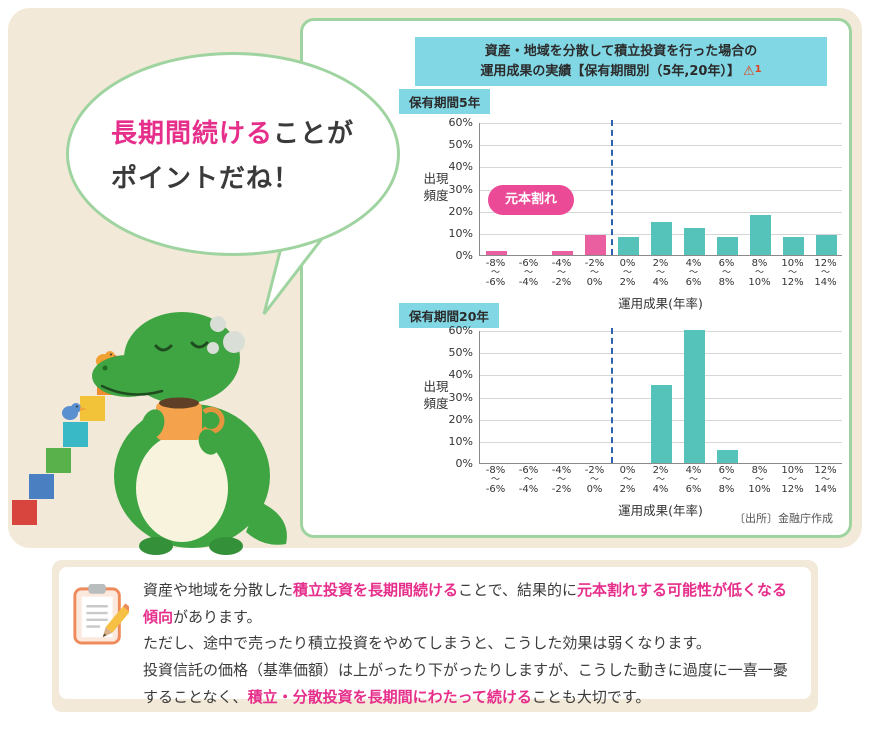 The image size is (870, 735). I want to click on note-text-segment: ことも大切です。, so click(591, 696).